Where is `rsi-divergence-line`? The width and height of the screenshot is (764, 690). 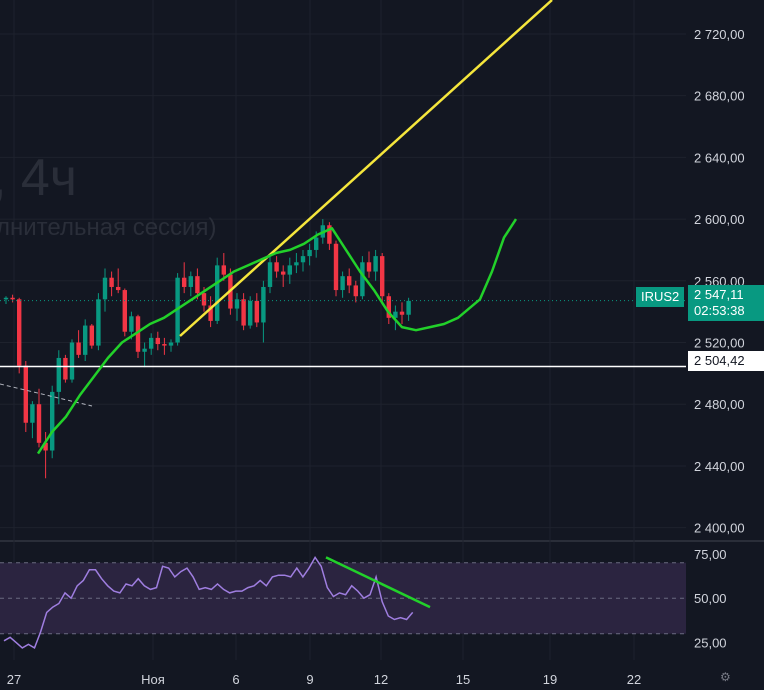 rsi-divergence-line is located at coordinates (378, 582).